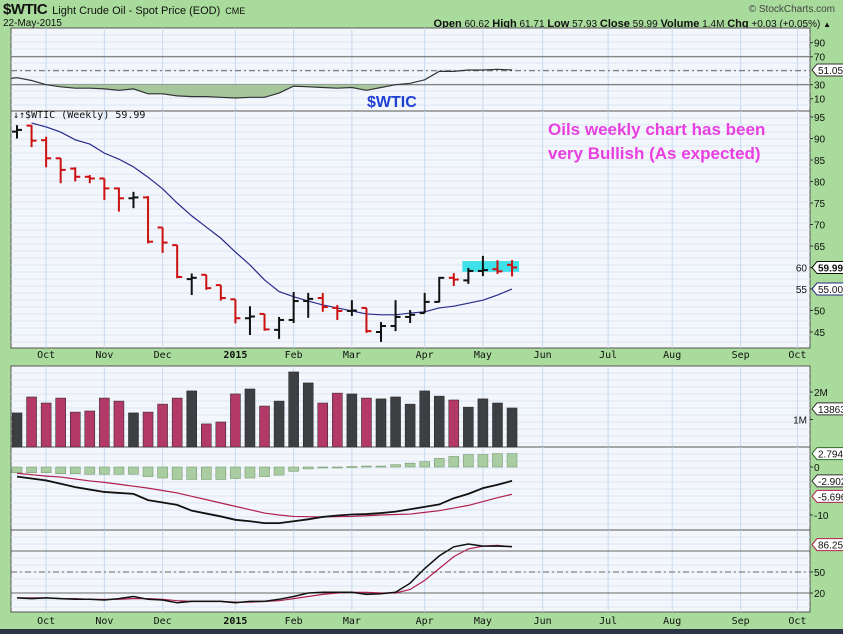  I want to click on stoch-last-tag: 86.25, so click(827, 545).